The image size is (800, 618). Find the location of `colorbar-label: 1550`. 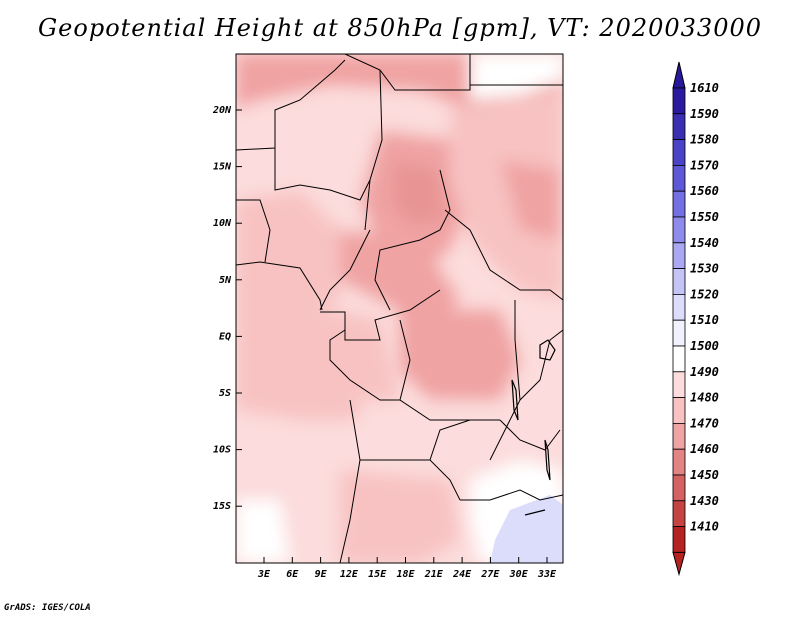

colorbar-label: 1550 is located at coordinates (704, 217).